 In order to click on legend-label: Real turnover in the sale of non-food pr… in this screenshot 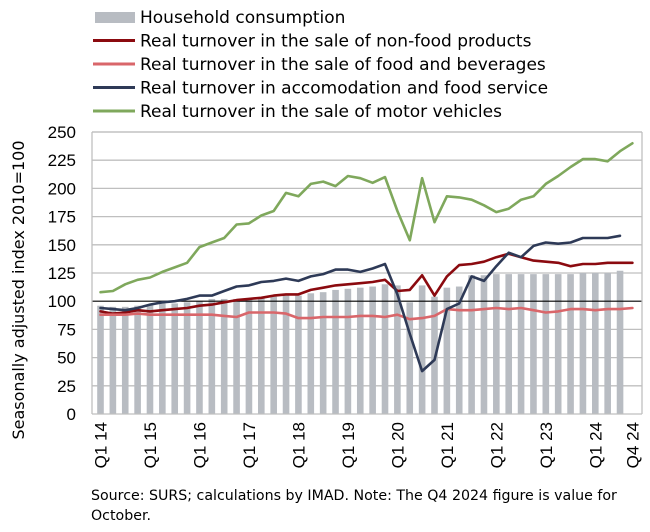, I will do `click(336, 42)`.